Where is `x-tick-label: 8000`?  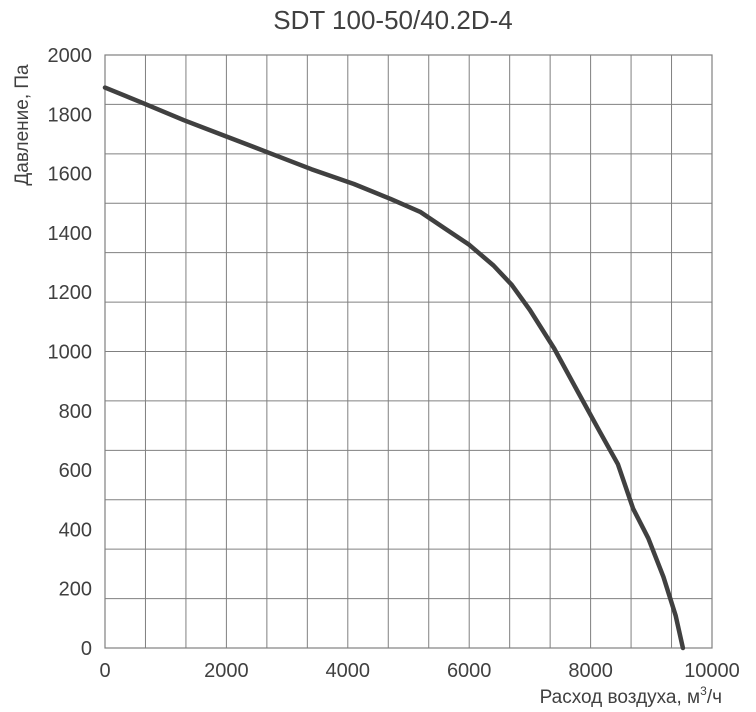
x-tick-label: 8000 is located at coordinates (590, 671).